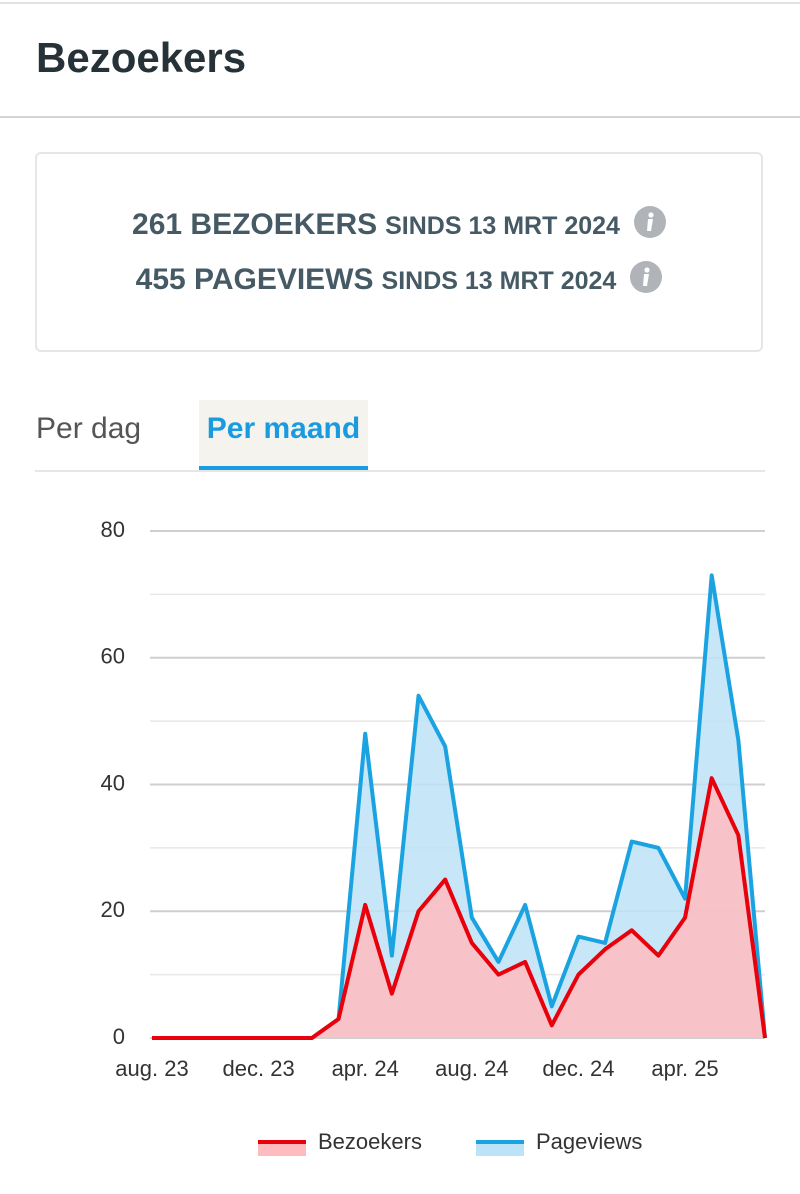  Describe the element at coordinates (283, 436) in the screenshot. I see `tab-active: Per maand` at that location.